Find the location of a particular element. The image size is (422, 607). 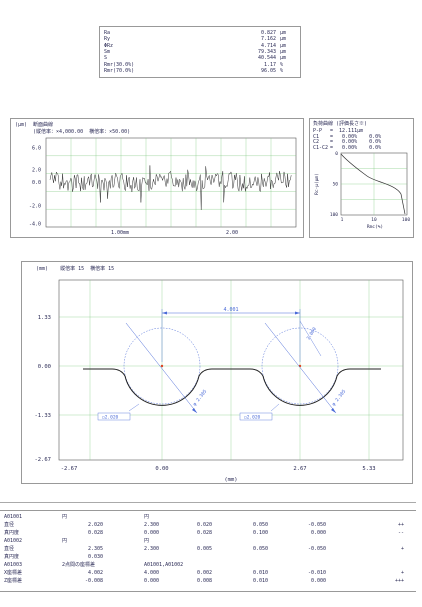

param-name: S is located at coordinates (106, 58).